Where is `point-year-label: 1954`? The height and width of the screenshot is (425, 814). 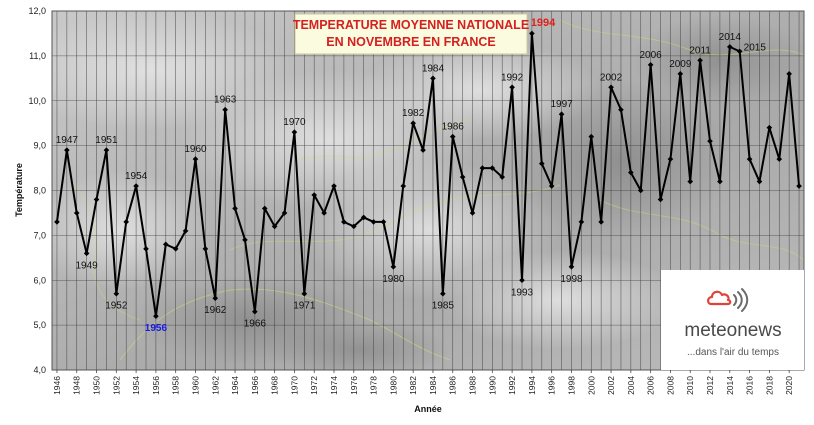
point-year-label: 1954 is located at coordinates (136, 176).